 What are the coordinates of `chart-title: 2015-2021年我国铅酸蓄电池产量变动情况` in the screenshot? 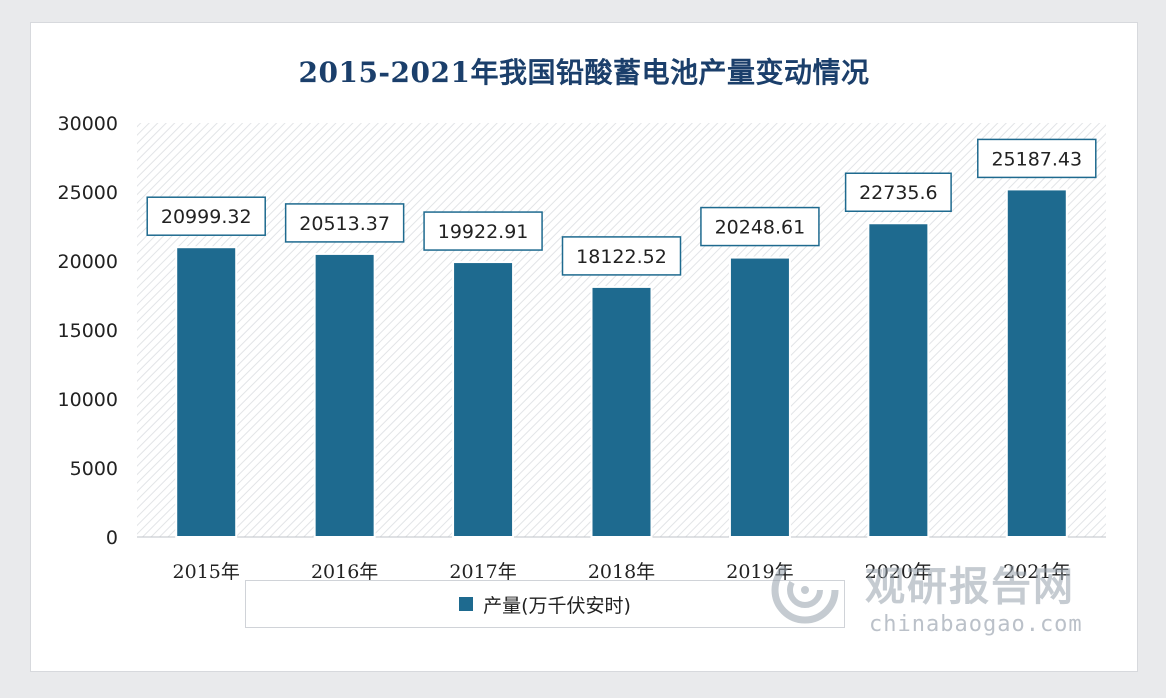 It's located at (584, 72).